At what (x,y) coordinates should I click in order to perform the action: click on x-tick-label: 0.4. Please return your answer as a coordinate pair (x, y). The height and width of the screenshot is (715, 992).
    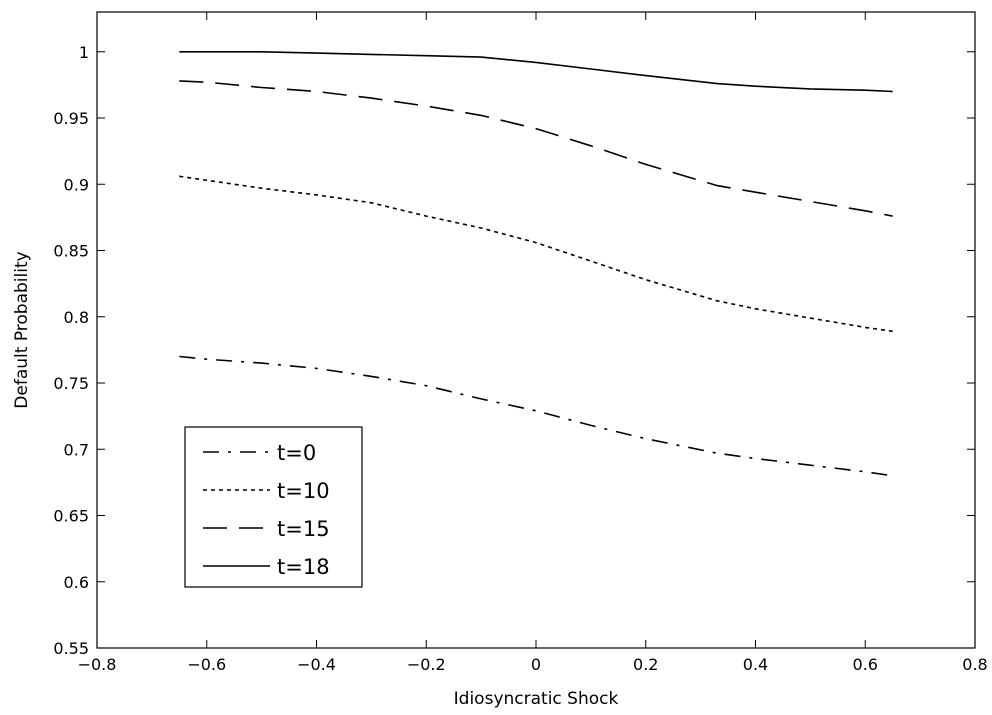
    Looking at the image, I should click on (755, 664).